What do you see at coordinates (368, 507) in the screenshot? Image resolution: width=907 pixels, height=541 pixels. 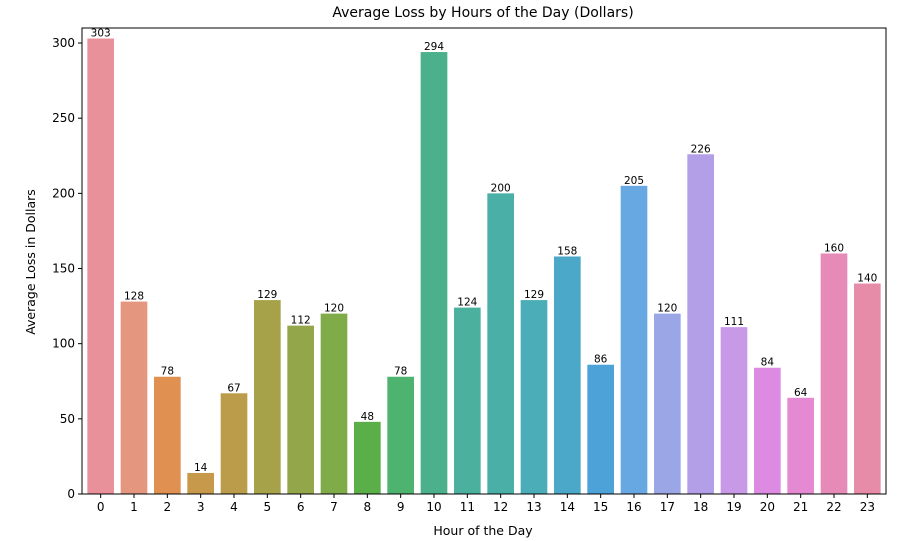 I see `x-tick-label: 8` at bounding box center [368, 507].